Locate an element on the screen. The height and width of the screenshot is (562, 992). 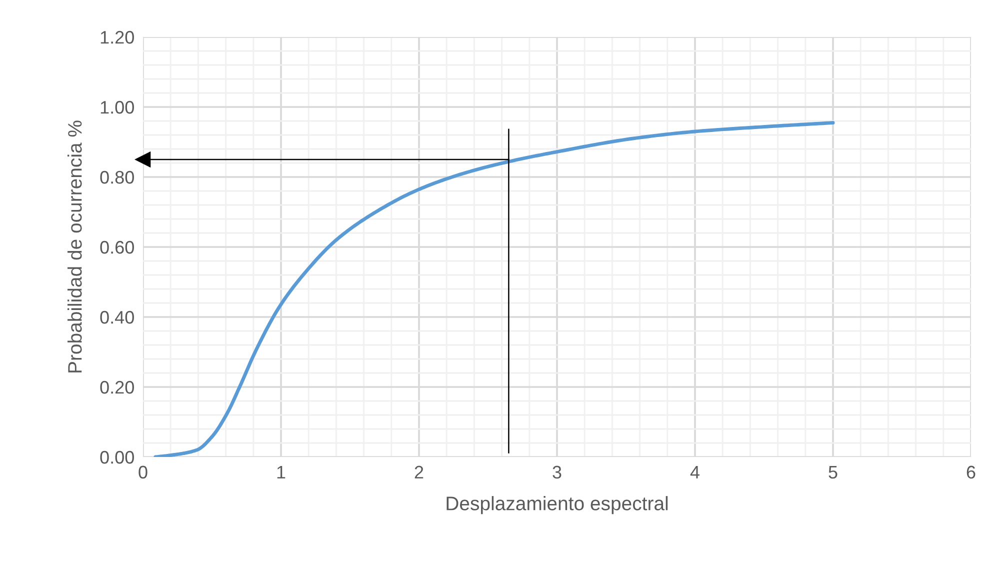
x-tick-label: 1 is located at coordinates (281, 472).